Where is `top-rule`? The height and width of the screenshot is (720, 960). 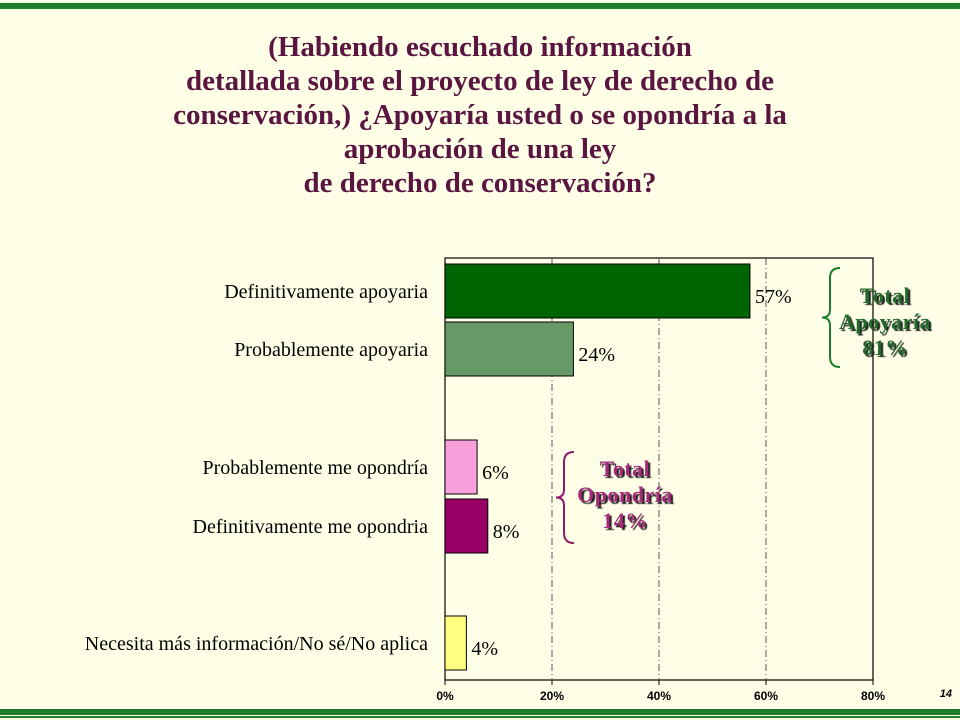 top-rule is located at coordinates (480, 6).